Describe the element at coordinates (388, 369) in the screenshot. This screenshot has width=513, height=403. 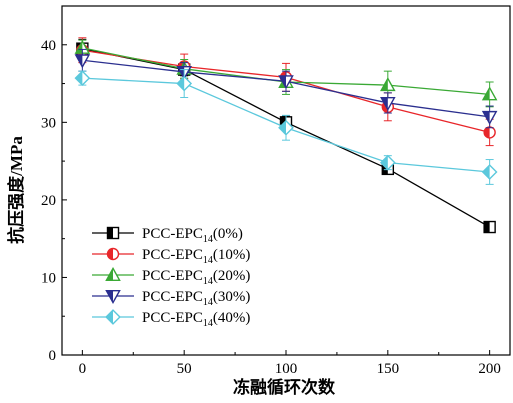
I see `x-tick-label: 150` at that location.